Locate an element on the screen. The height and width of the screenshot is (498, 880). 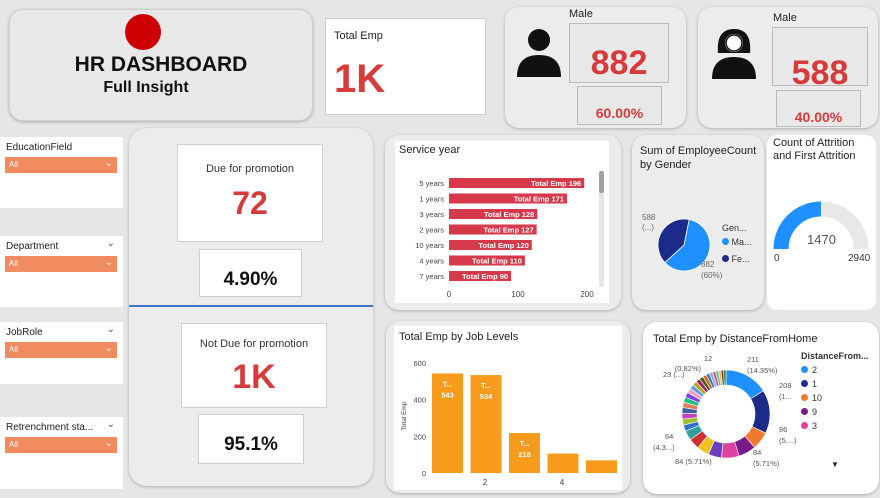
slicer-retrenchment-status: Retrenchment sta... ⌄ All ⌄ is located at coordinates (61, 453).